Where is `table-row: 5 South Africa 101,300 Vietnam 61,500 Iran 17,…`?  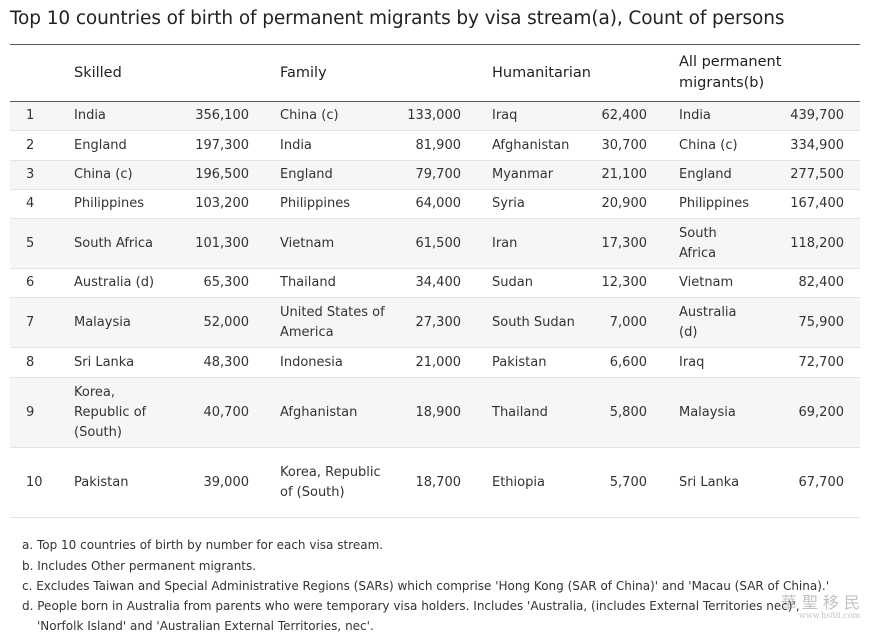
table-row: 5 South Africa 101,300 Vietnam 61,500 Iran 17,… is located at coordinates (435, 244).